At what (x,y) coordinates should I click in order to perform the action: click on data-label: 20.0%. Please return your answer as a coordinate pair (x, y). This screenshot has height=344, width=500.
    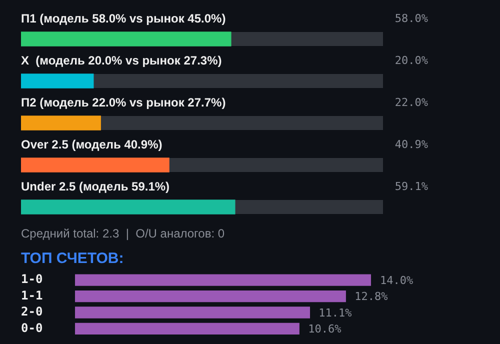
    Looking at the image, I should click on (411, 60).